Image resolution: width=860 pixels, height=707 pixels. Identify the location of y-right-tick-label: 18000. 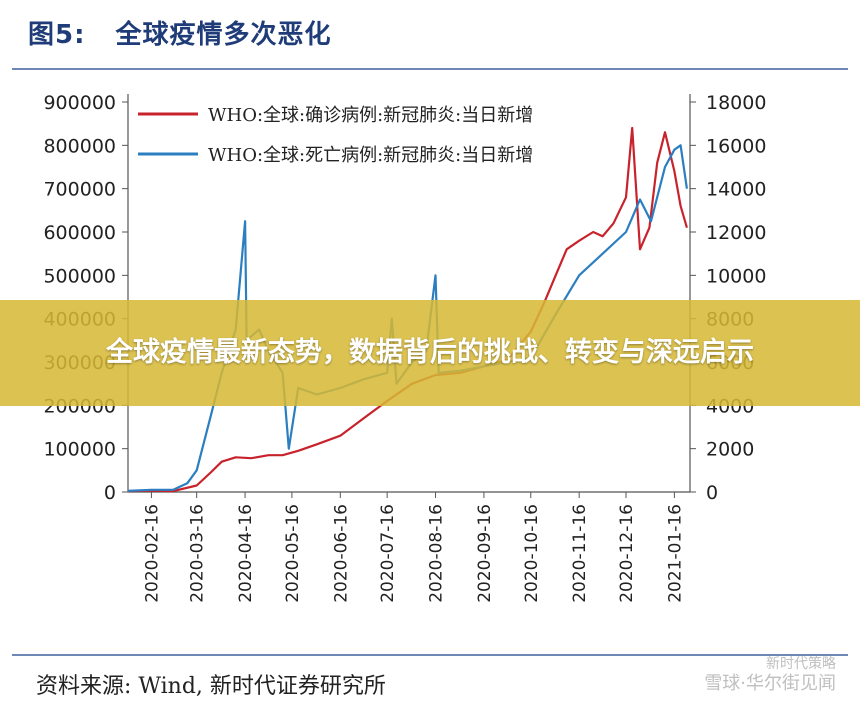
(736, 103).